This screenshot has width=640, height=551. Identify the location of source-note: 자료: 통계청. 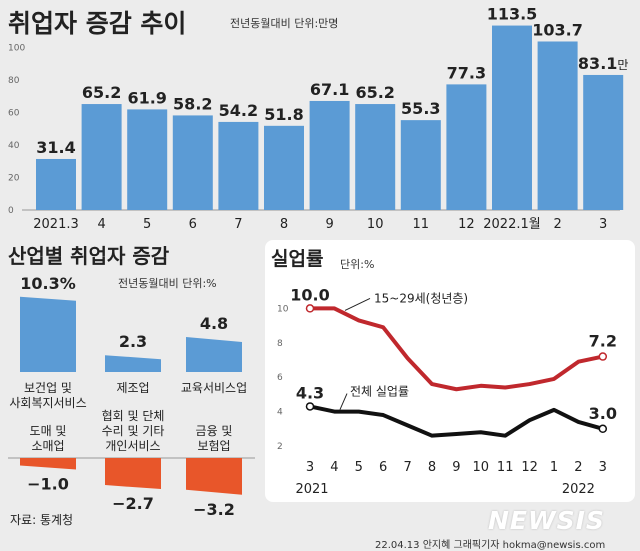
(42, 520).